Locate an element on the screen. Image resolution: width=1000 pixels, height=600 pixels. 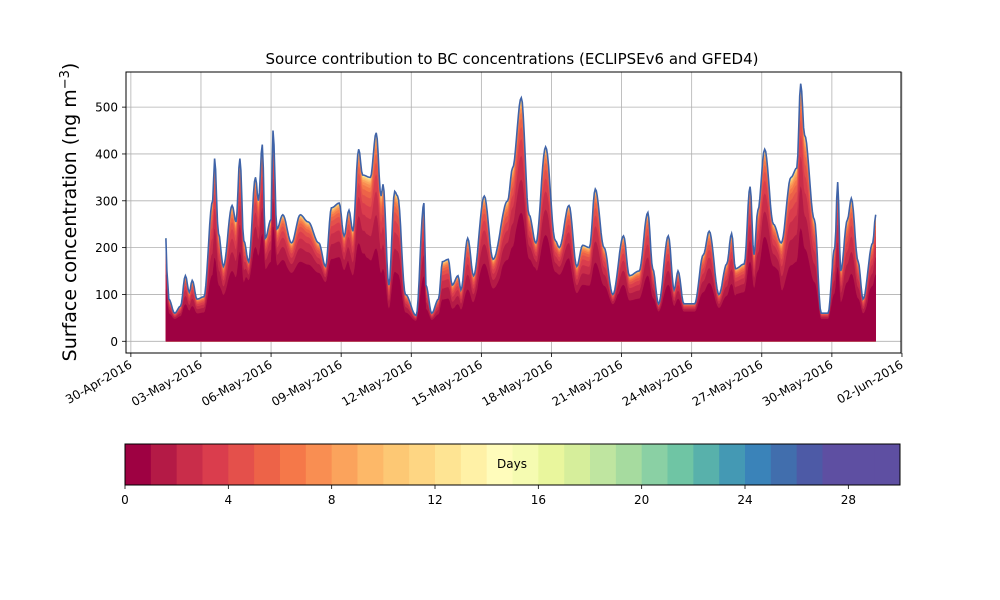
colorbar: 0 4 8 12 16 20 24 28 is located at coordinates (511, 475).